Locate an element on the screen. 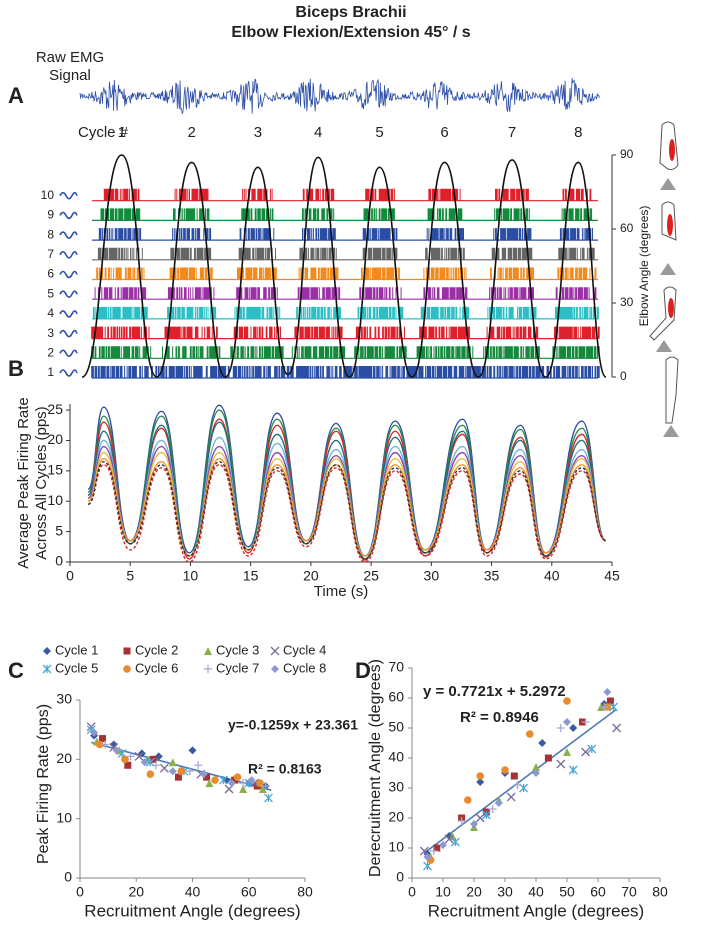 Image resolution: width=702 pixels, height=925 pixels. y-tick-label: 25 is located at coordinates (55, 409).